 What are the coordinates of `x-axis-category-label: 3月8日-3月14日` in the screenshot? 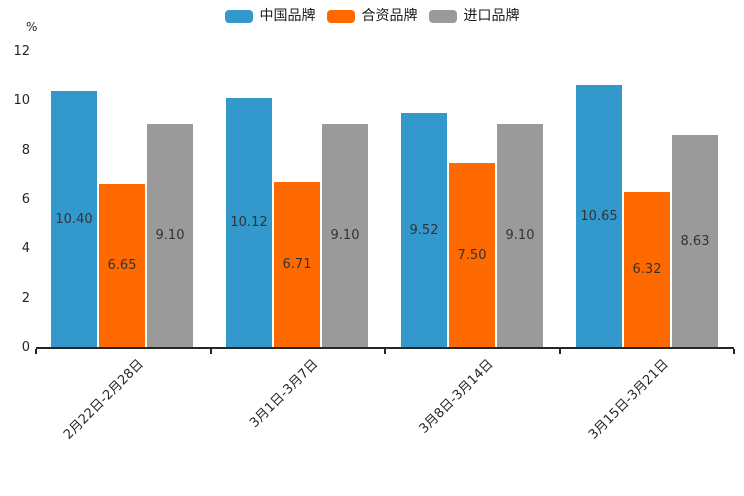 It's located at (456, 396).